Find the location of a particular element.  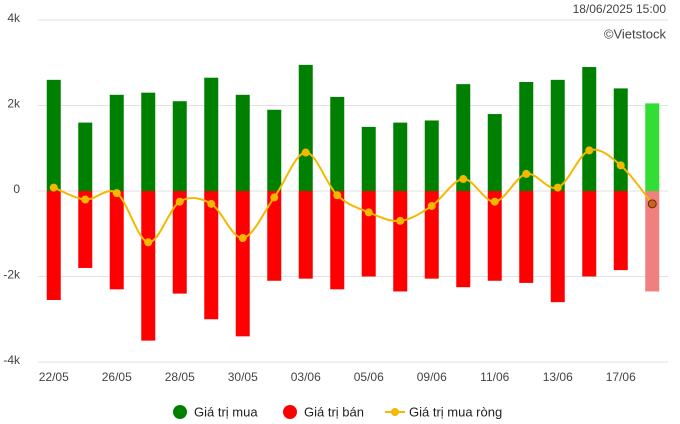

x-tick-label: 05/06 is located at coordinates (369, 377).